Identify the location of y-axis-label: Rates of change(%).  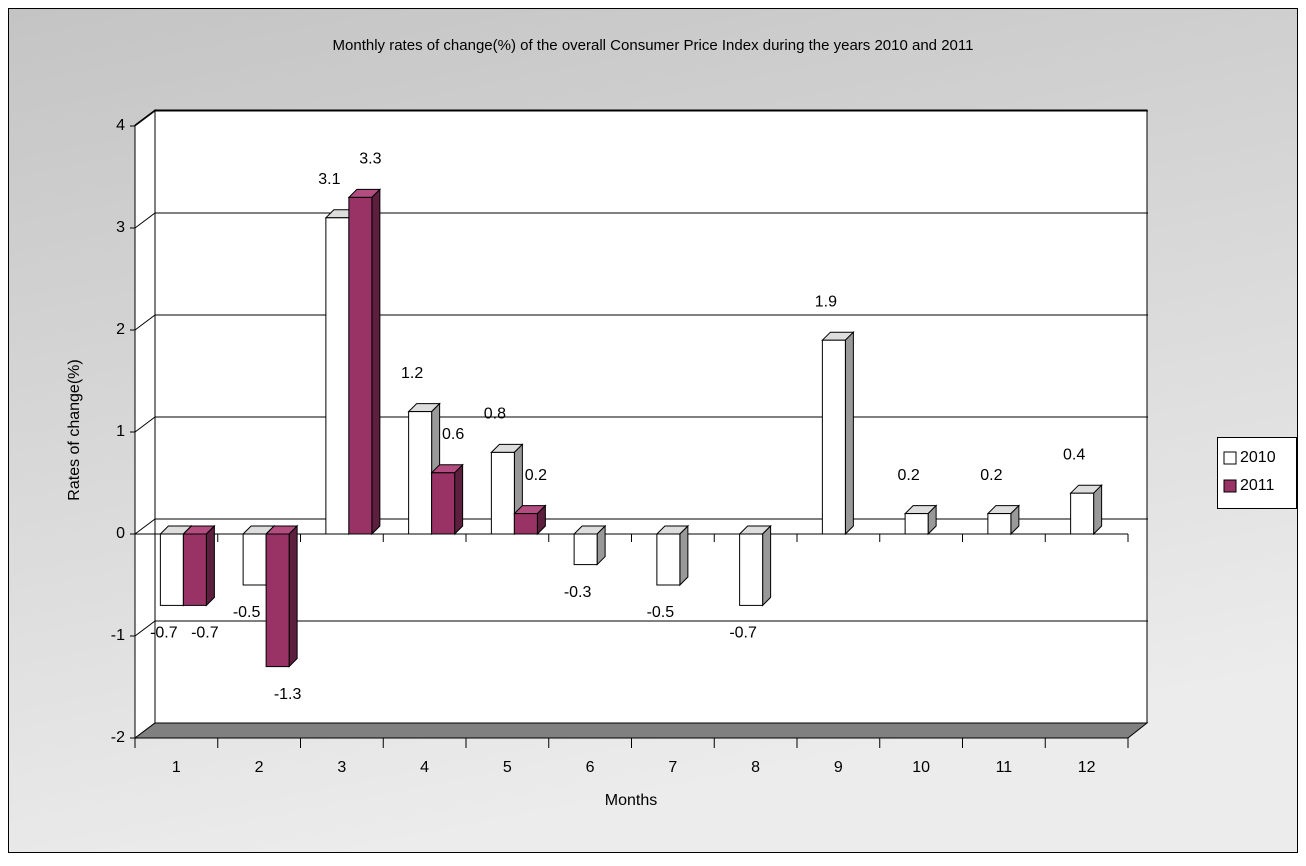
(74, 429).